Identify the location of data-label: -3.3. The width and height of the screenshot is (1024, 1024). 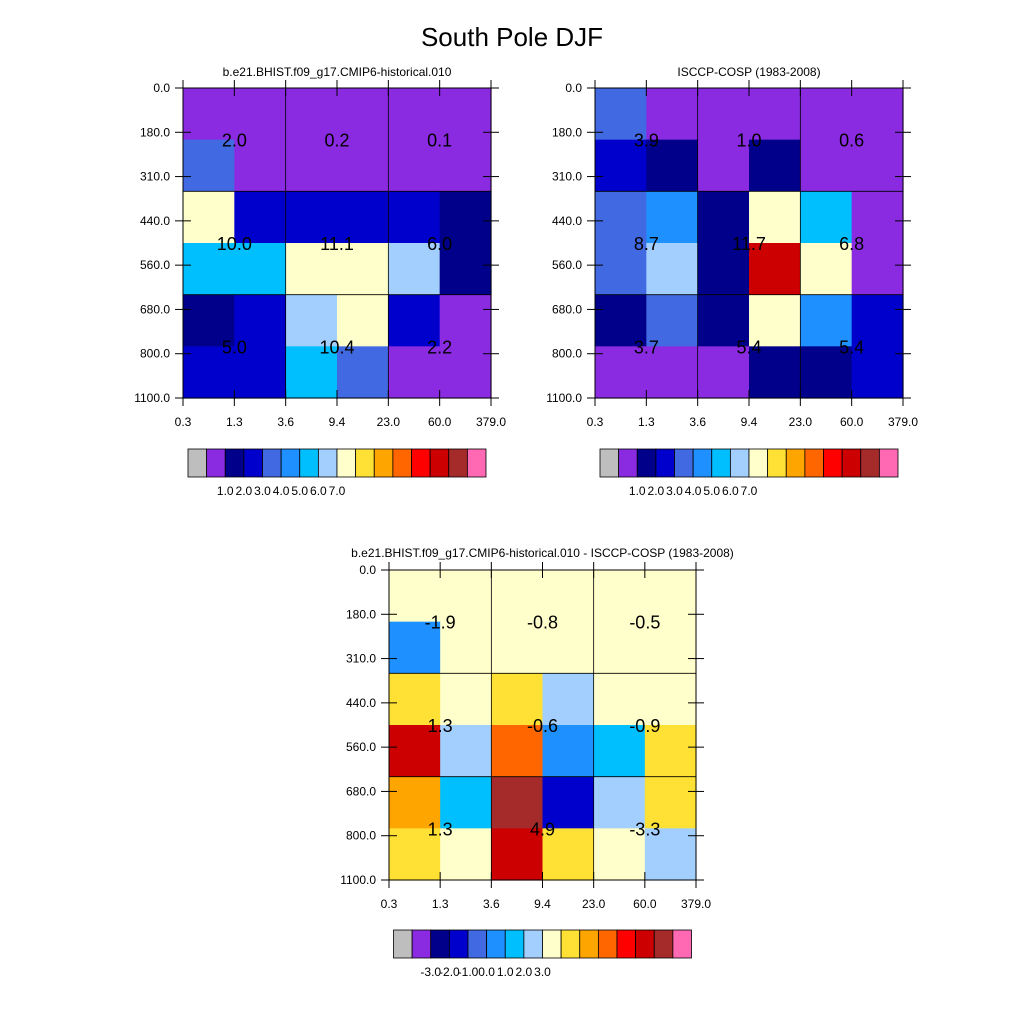
(644, 829).